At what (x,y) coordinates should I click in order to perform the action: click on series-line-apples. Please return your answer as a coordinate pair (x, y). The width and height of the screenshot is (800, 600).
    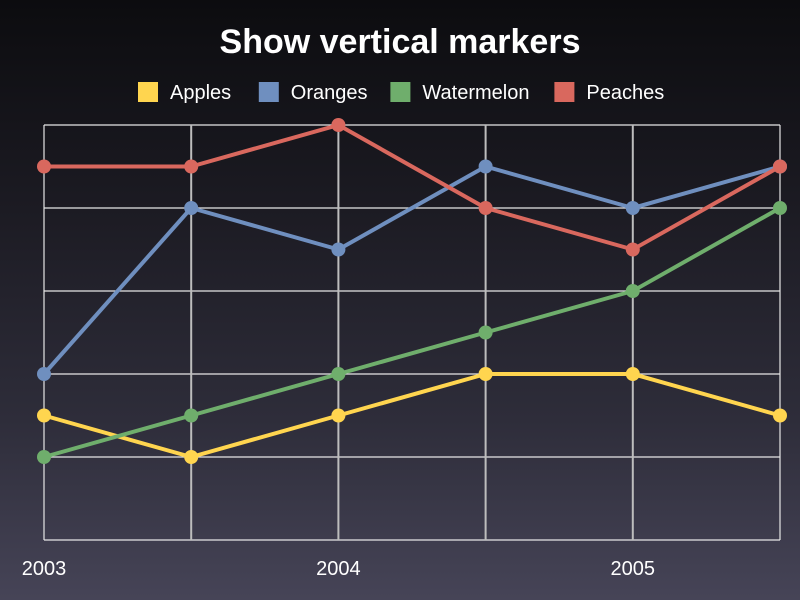
    Looking at the image, I should click on (412, 415).